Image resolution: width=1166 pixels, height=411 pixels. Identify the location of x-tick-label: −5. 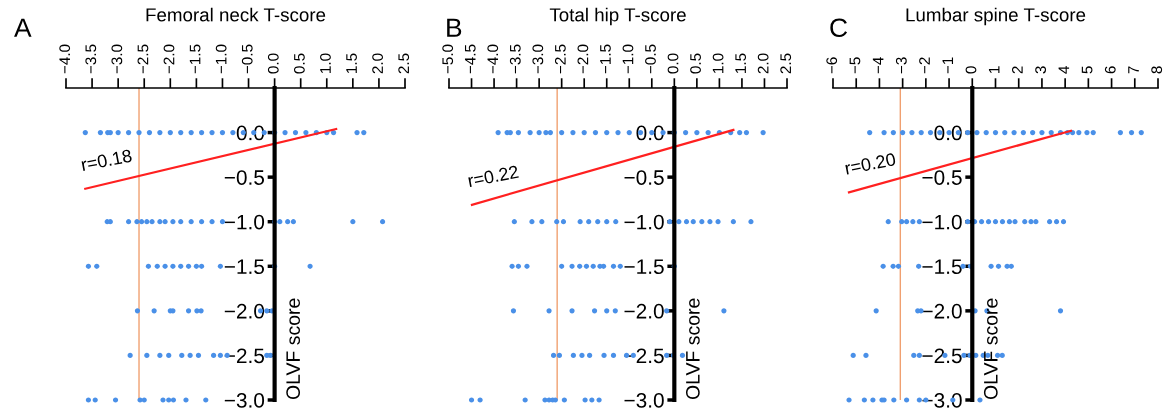
(855, 65).